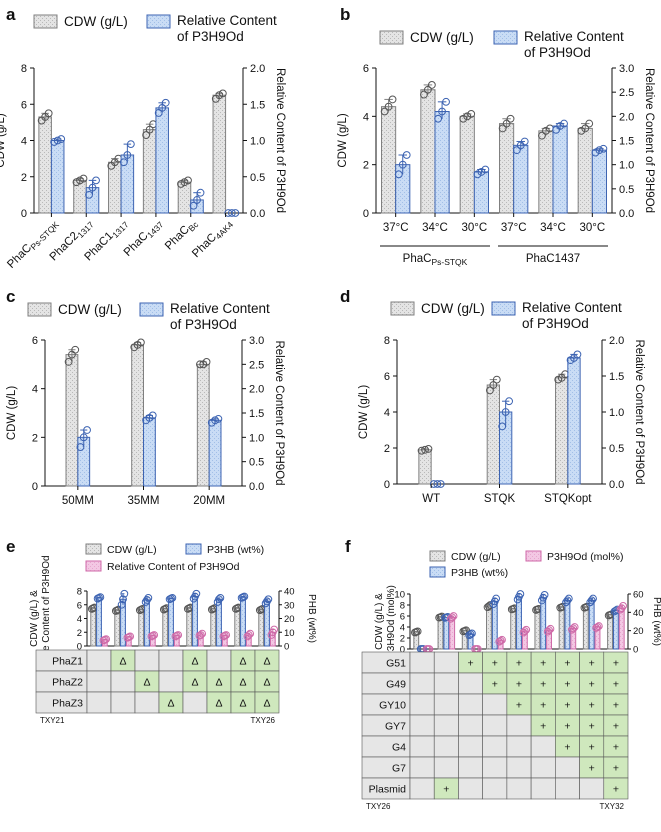 The height and width of the screenshot is (832, 661). I want to click on y-tick-label-right: 0, so click(635, 650).